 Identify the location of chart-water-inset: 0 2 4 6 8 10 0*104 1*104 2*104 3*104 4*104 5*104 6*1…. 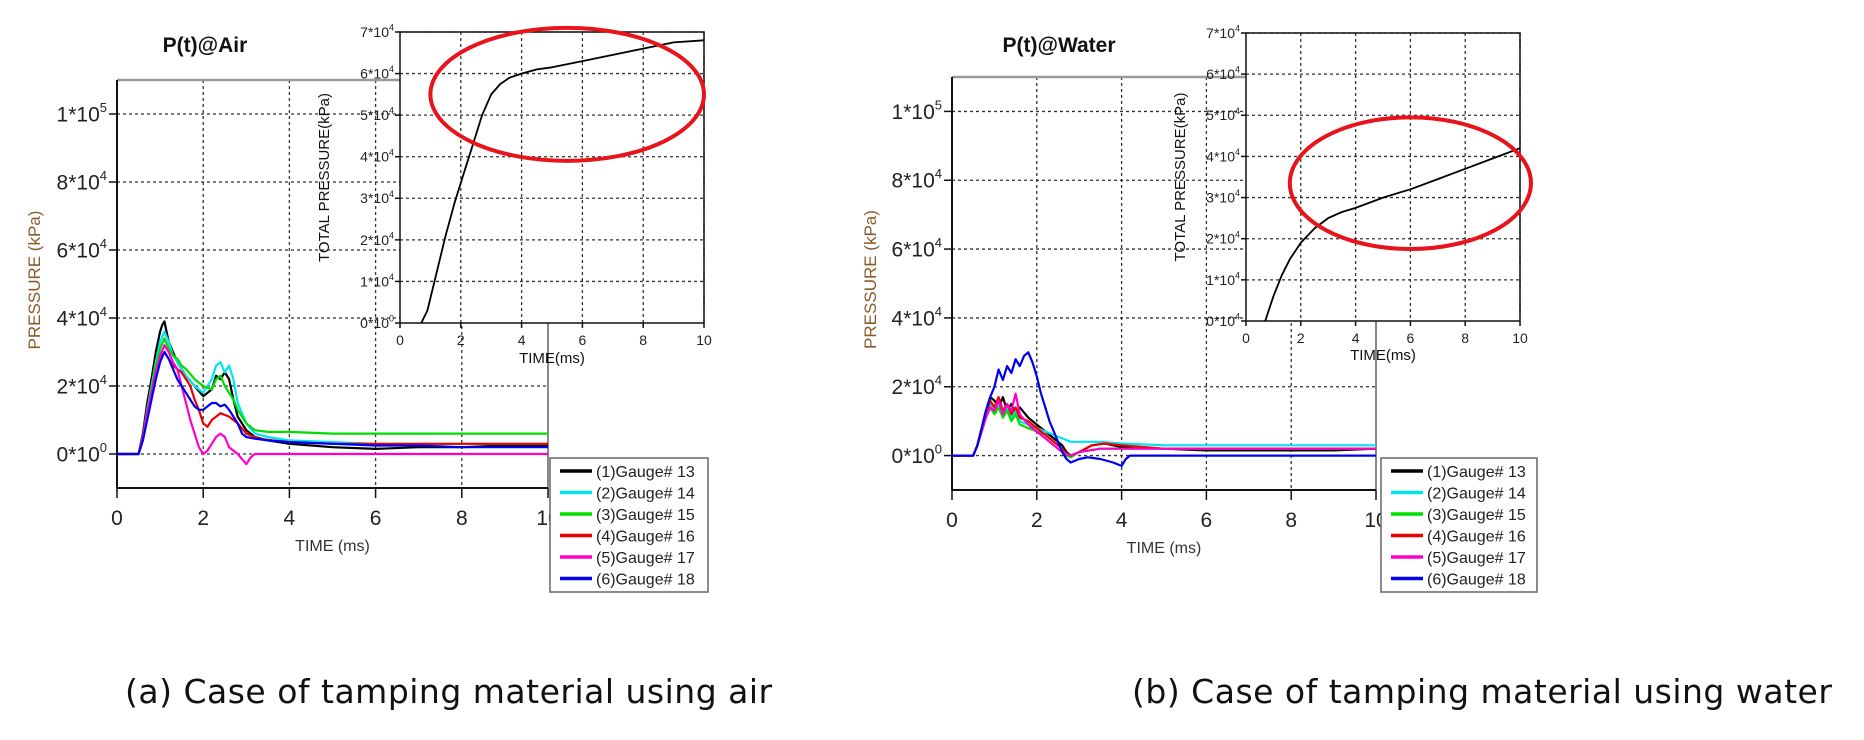
(1352, 194).